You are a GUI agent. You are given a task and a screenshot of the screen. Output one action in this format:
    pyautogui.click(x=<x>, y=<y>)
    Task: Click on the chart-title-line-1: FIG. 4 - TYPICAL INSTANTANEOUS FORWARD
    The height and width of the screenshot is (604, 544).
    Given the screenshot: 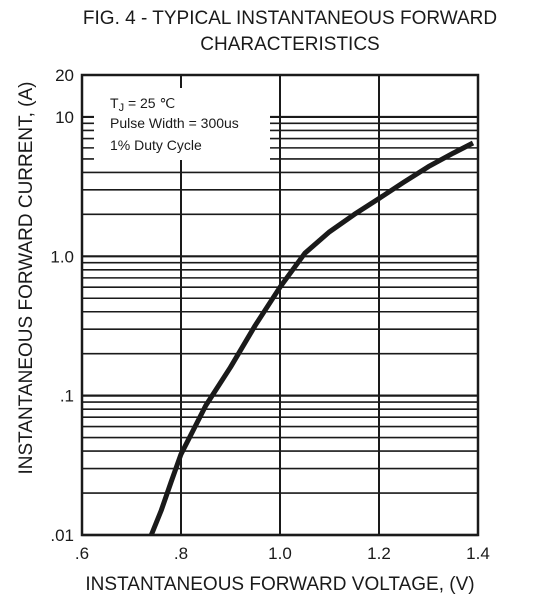 What is the action you would take?
    pyautogui.click(x=290, y=18)
    